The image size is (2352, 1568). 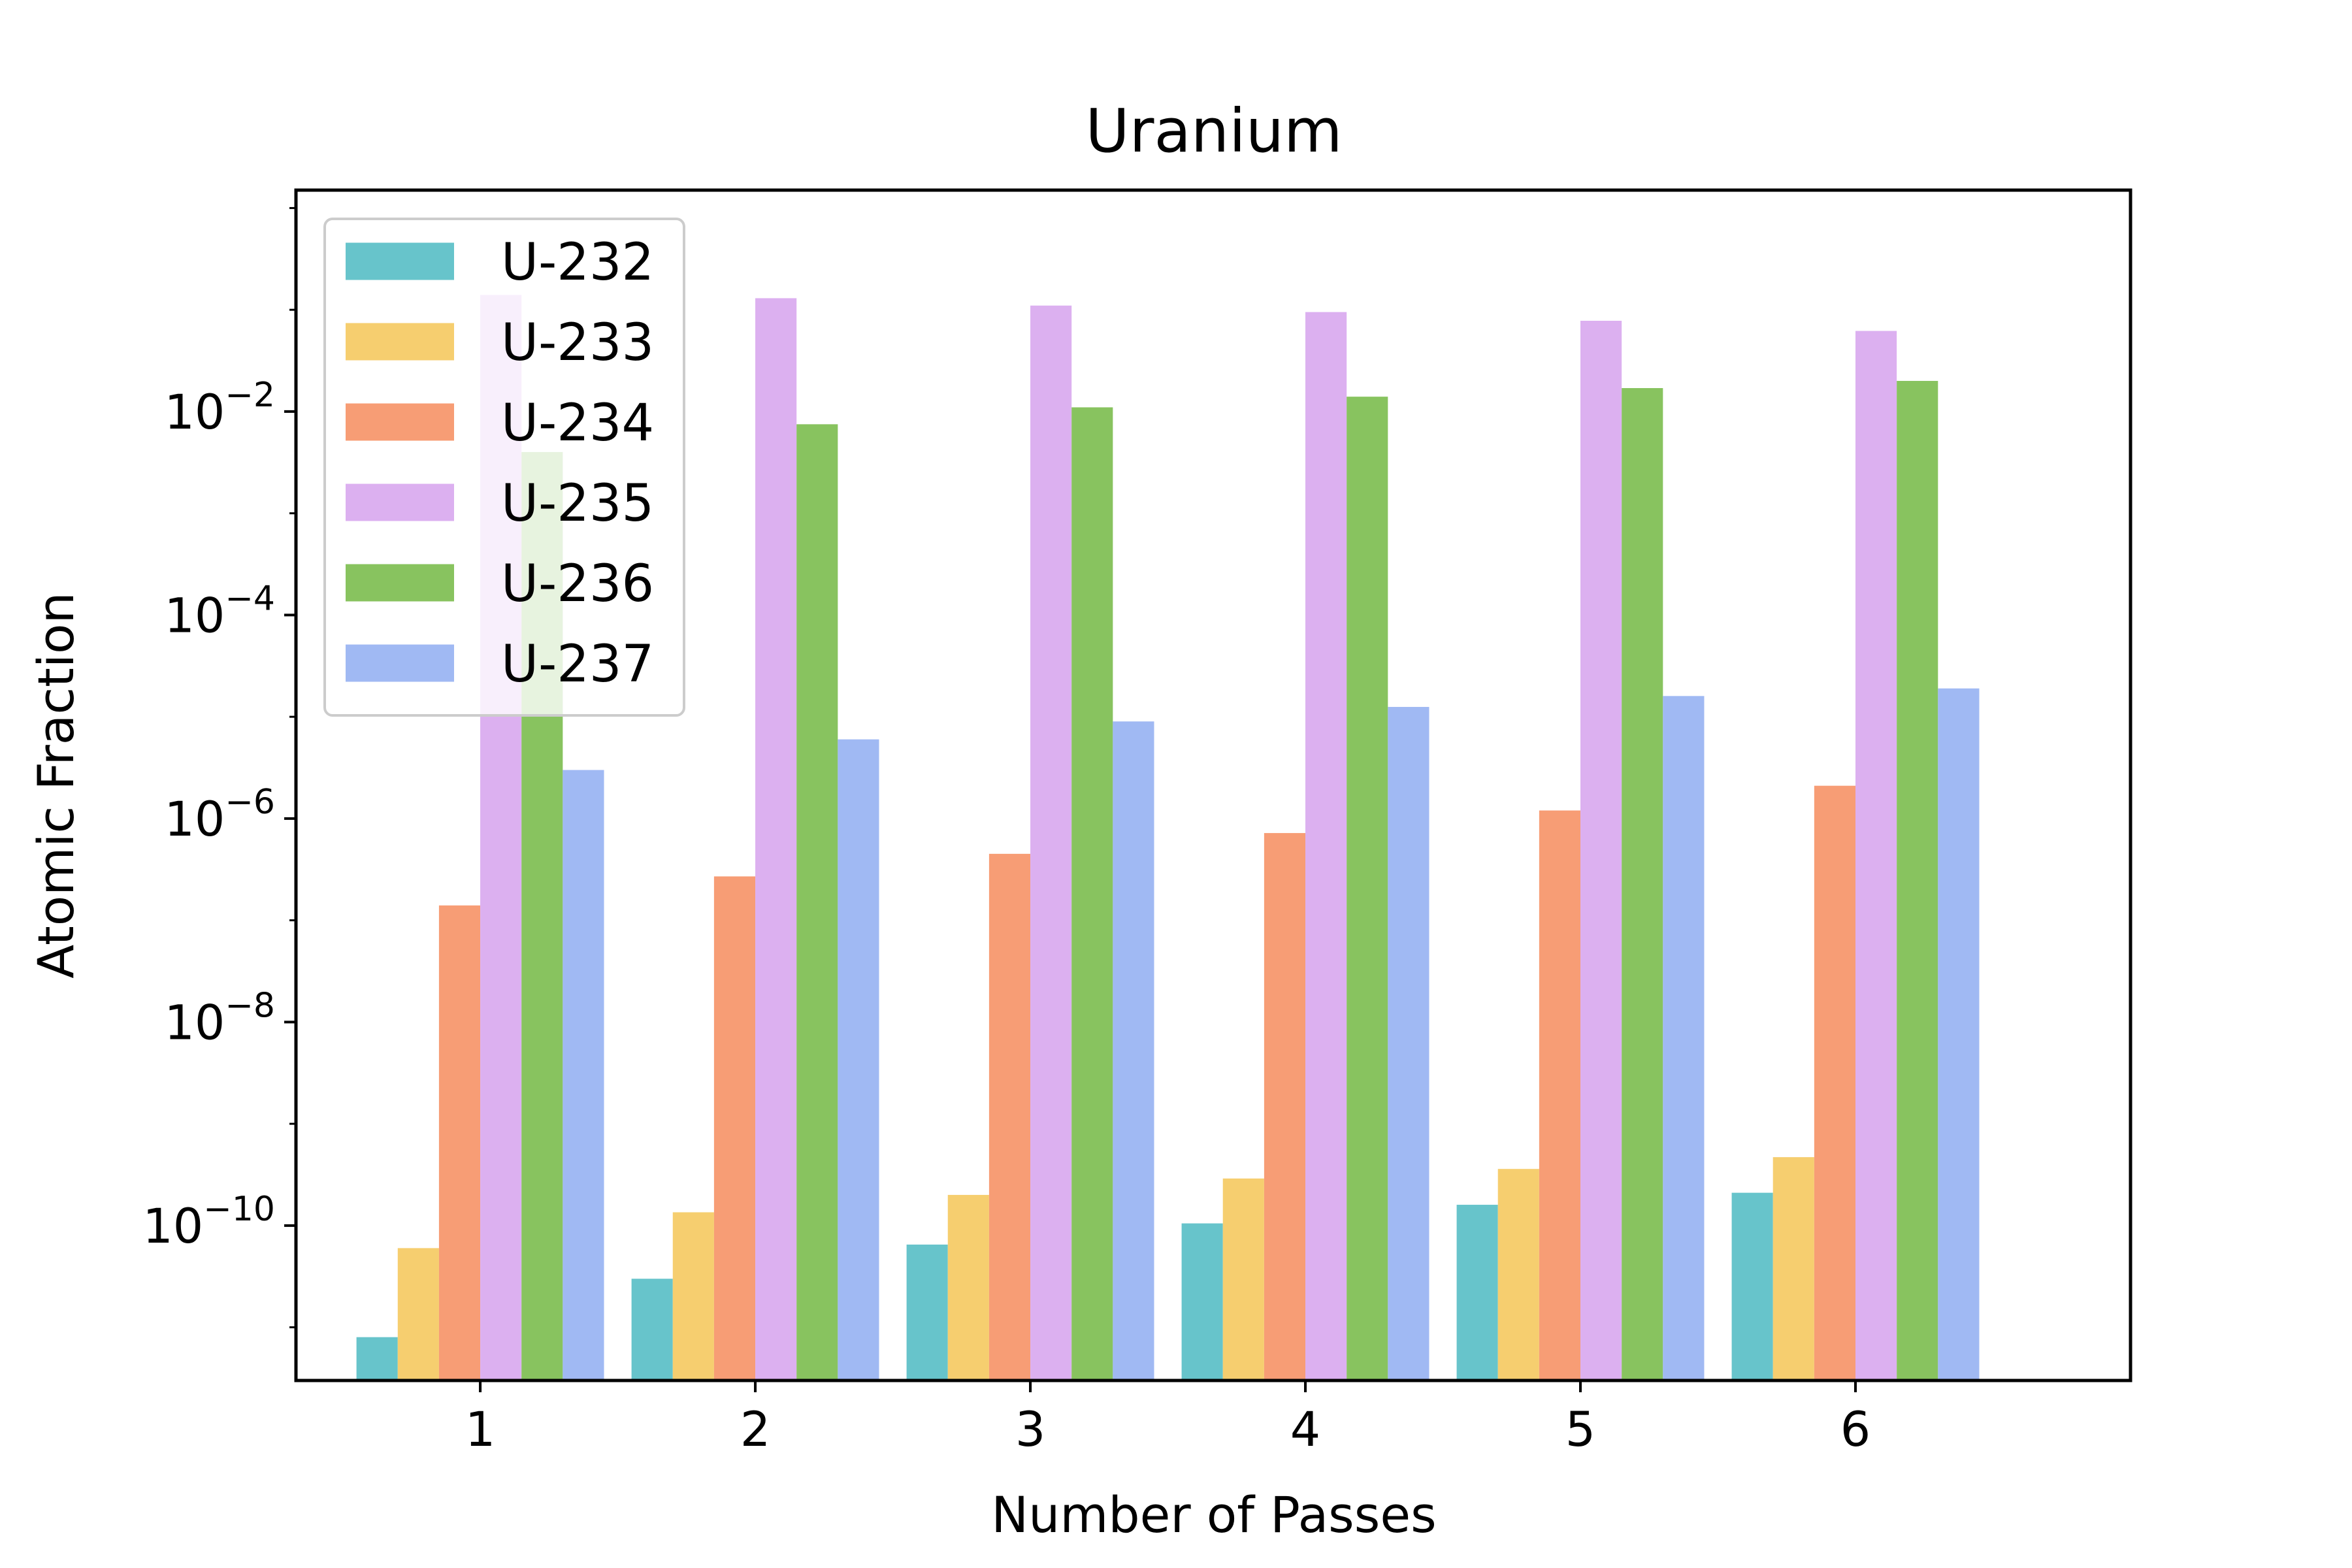 I want to click on x-tick-label-5: 5, so click(x=1580, y=1430).